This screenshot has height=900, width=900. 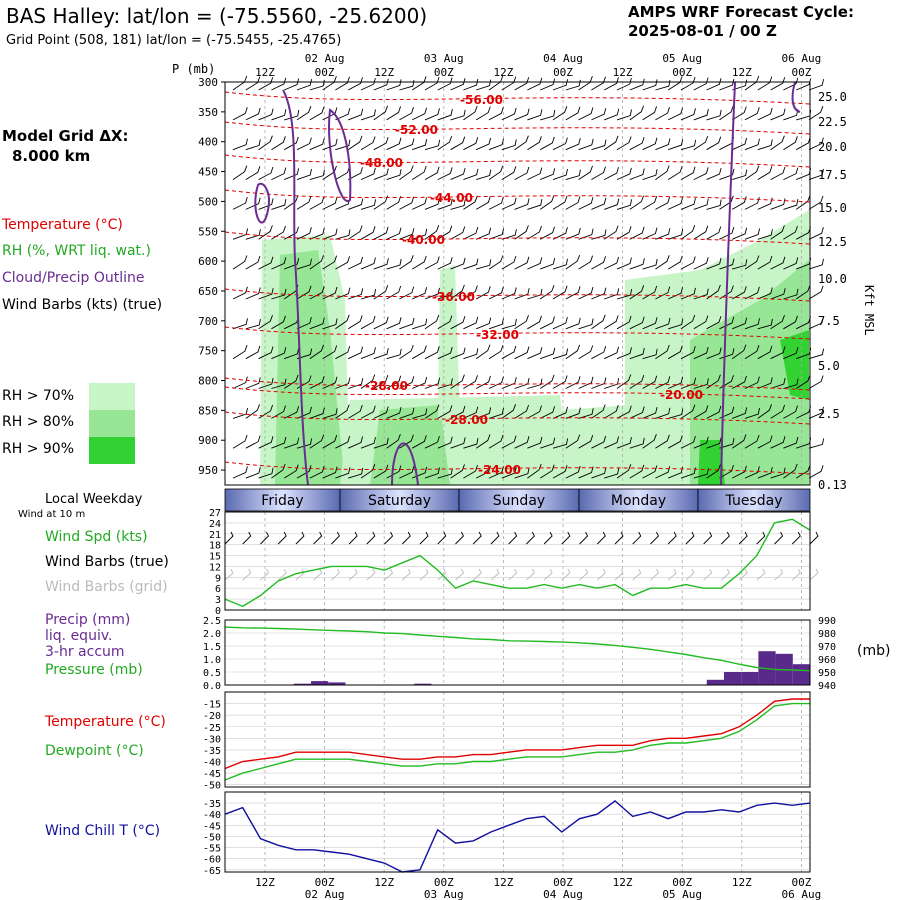 What do you see at coordinates (517, 128) in the screenshot?
I see `temperature-contour` at bounding box center [517, 128].